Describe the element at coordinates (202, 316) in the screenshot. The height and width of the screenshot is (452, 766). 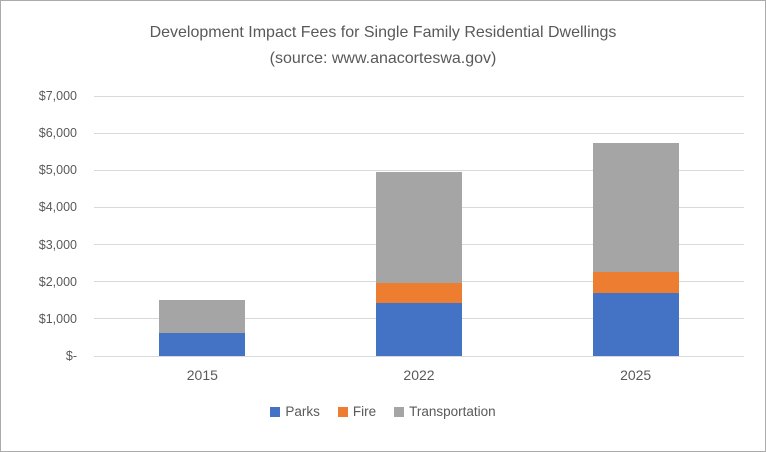
I see `bar-segment-transportation-2015` at that location.